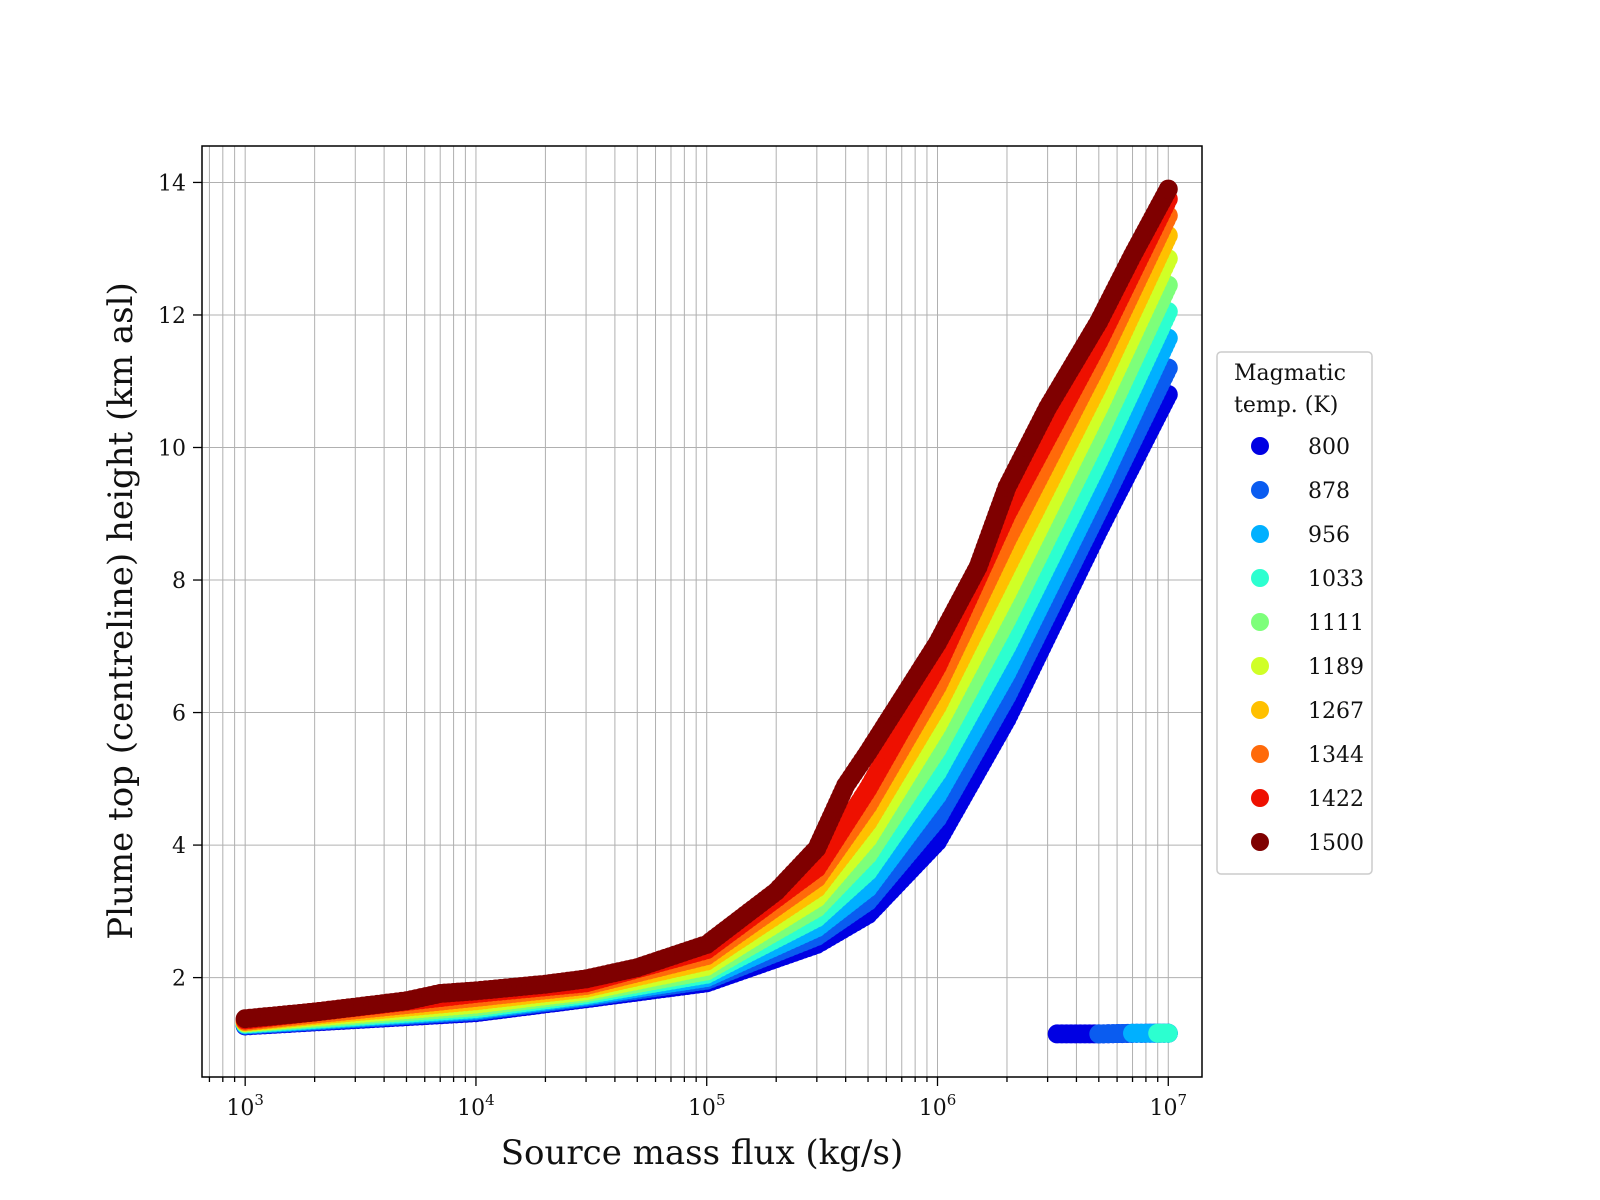 This screenshot has height=1200, width=1600. I want to click on legend-label-1422: 1422, so click(1336, 799).